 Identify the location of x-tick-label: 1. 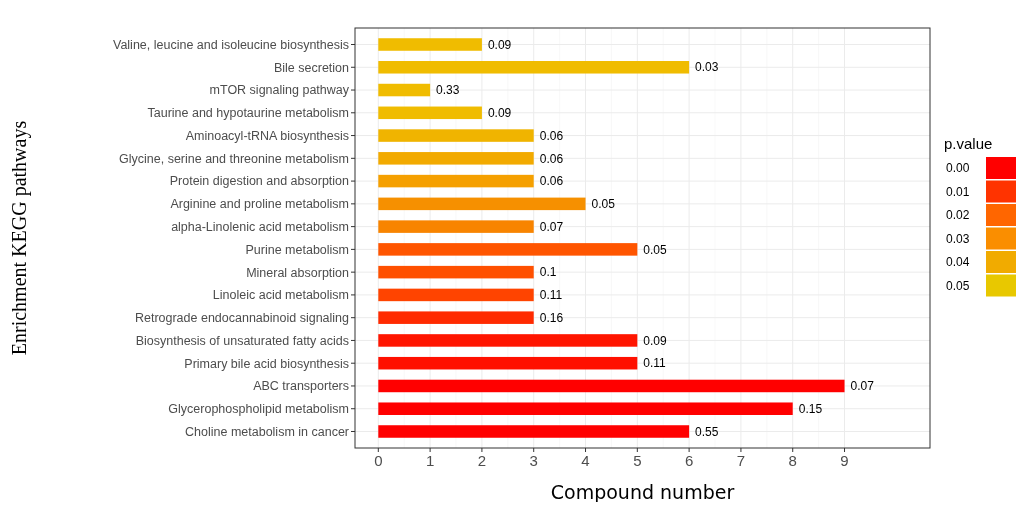
(430, 460).